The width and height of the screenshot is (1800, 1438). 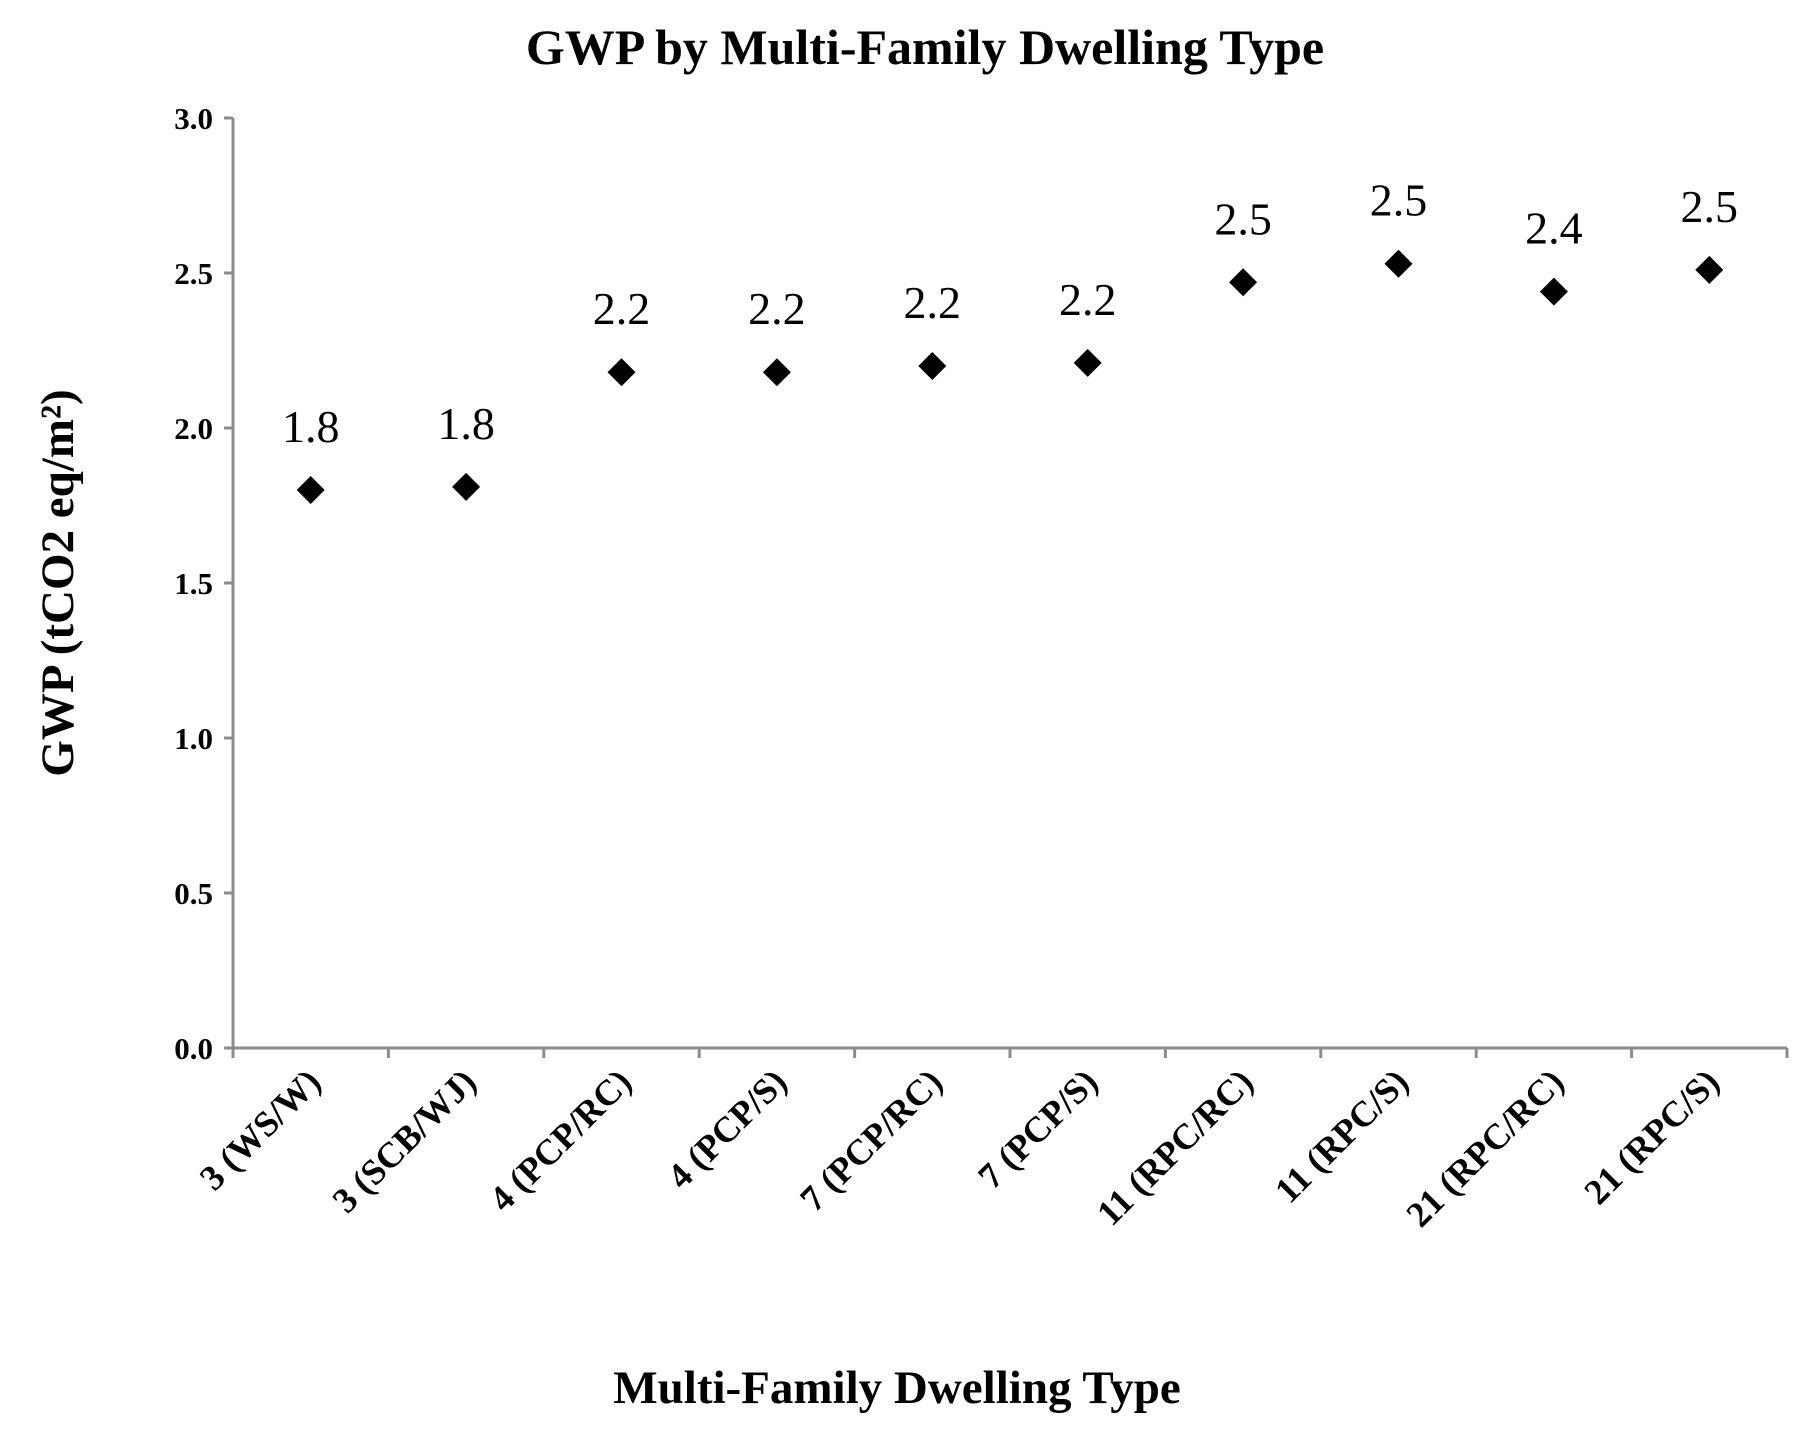 I want to click on x-tick-label: 3 (WS/W), so click(x=260, y=1129).